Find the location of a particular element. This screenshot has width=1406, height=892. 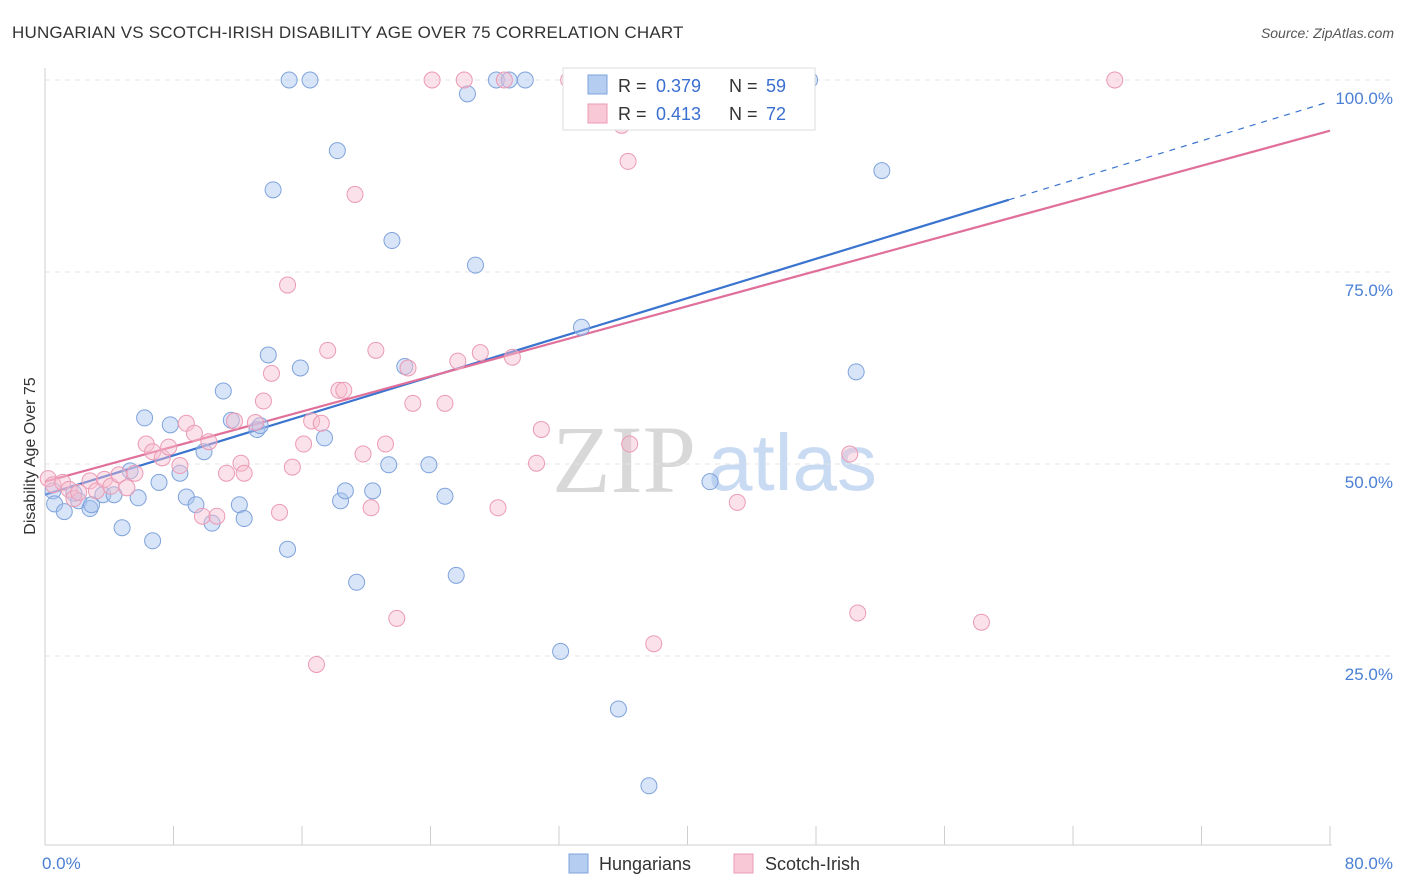

series-legend: Hungarians Scotch-Irish is located at coordinates (714, 863).